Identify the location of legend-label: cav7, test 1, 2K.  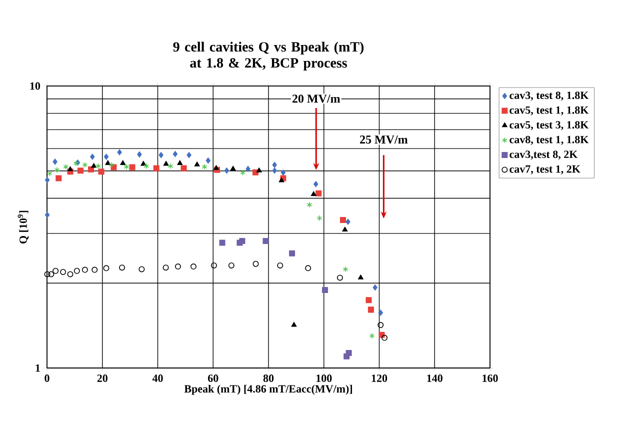
(545, 169).